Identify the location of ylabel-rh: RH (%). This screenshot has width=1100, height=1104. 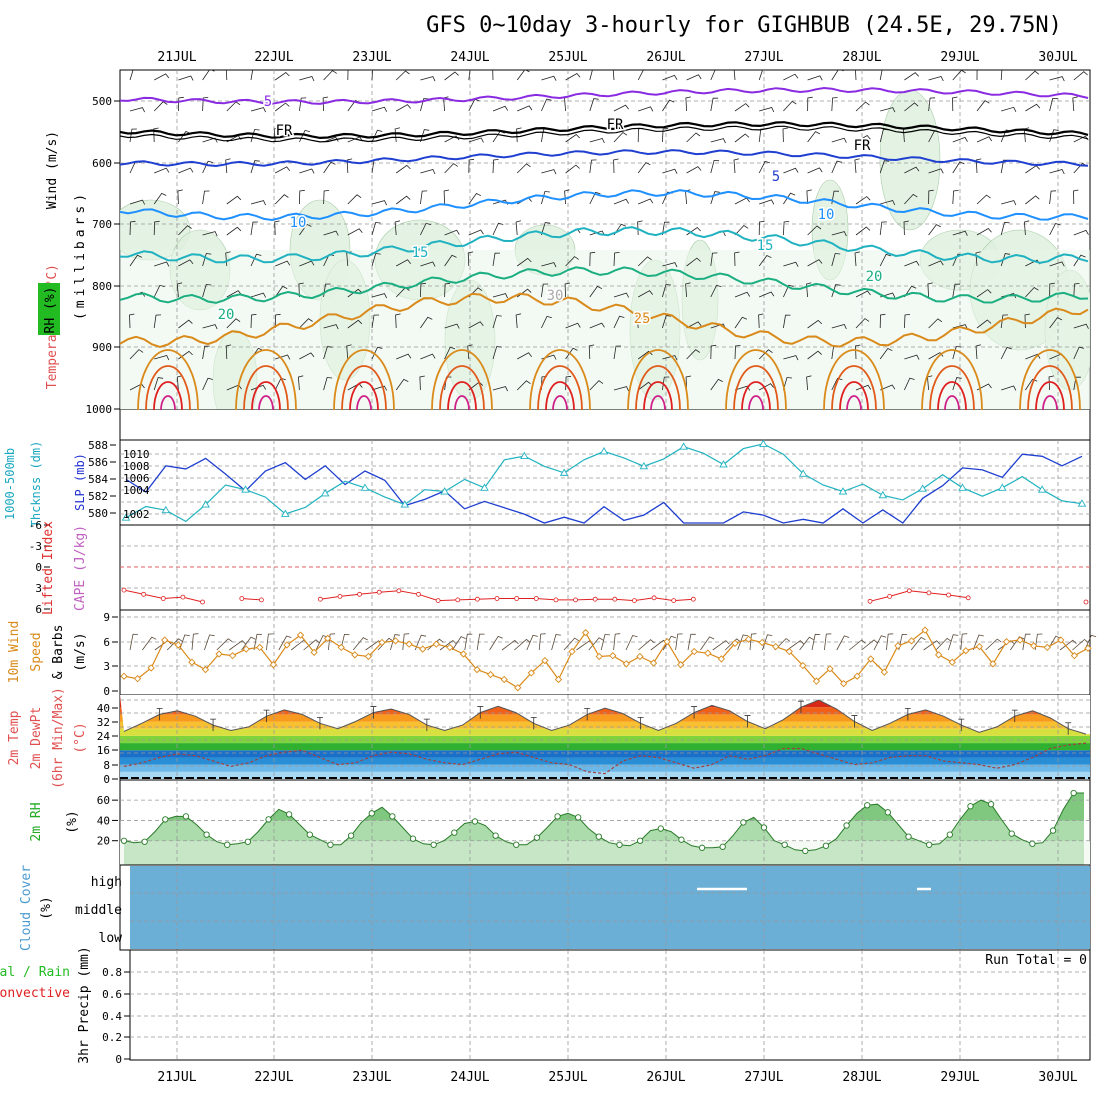
(50, 310).